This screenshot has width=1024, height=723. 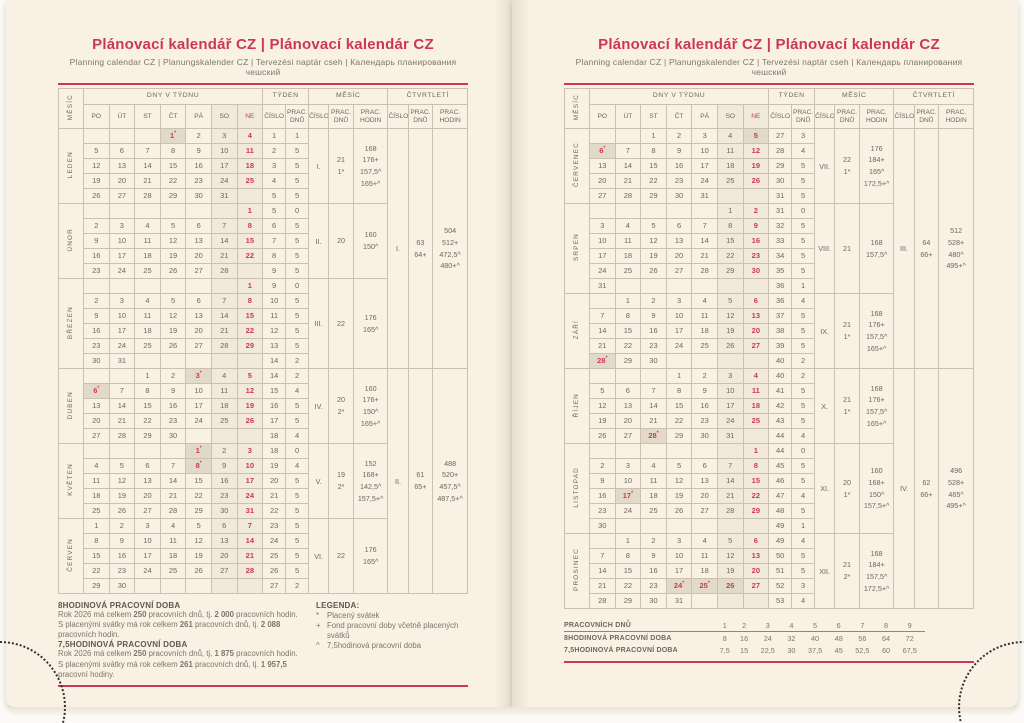 What do you see at coordinates (847, 160) in the screenshot?
I see `month-workdays-value: 22` at bounding box center [847, 160].